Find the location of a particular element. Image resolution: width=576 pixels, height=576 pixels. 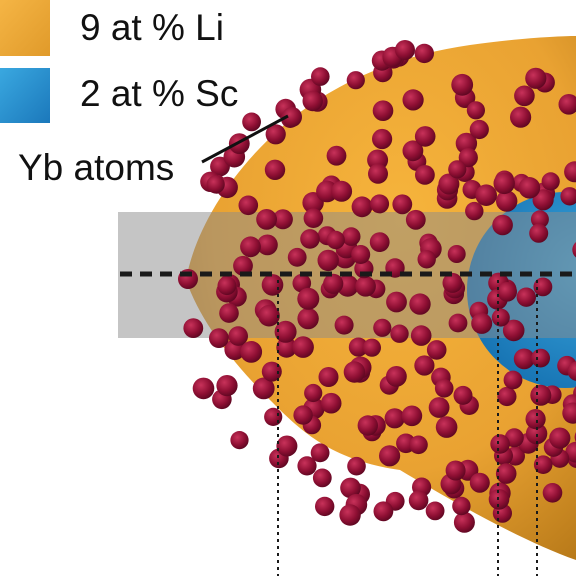

annotation-pointer is located at coordinates (245, 139).